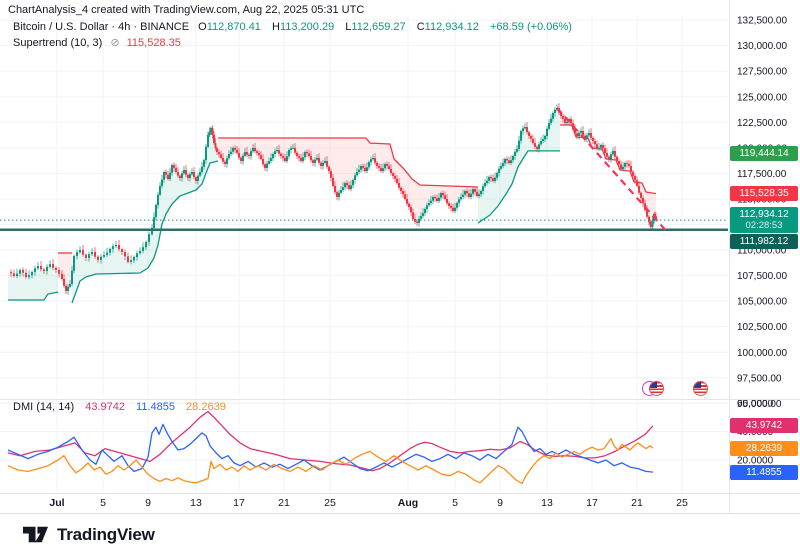 This screenshot has width=800, height=551. I want to click on svg-text: 95,000.00, so click(759, 404).